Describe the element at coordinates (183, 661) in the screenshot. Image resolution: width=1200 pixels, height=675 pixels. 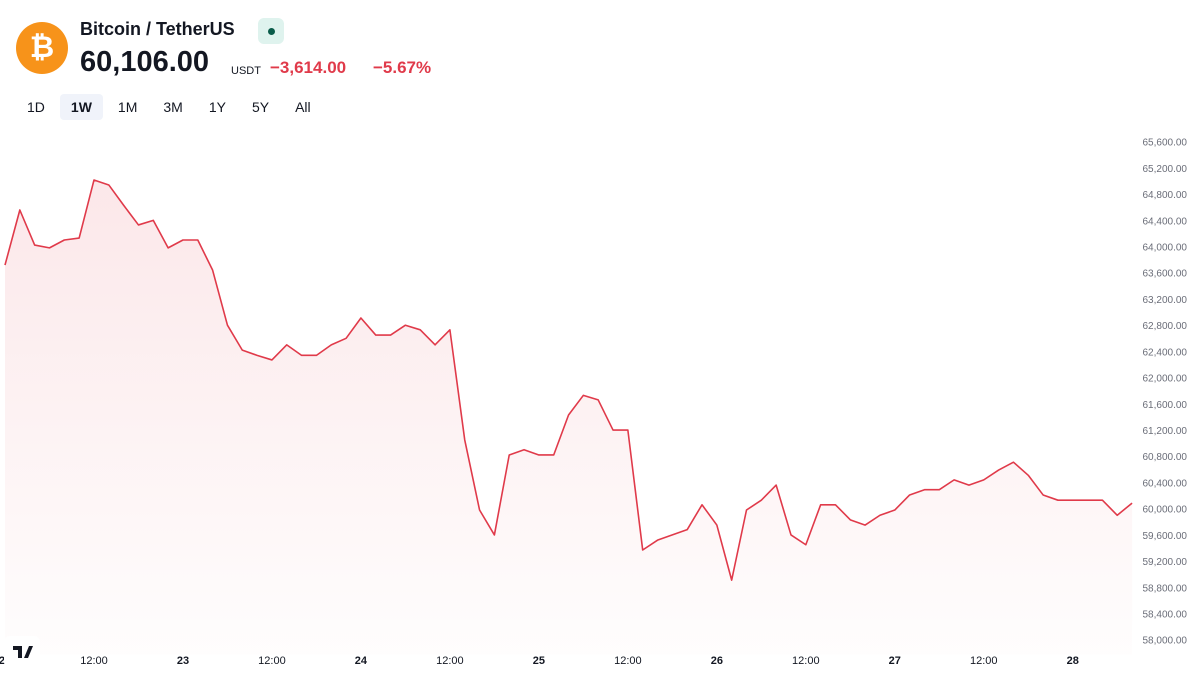
I see `x-tick-label: 23` at that location.